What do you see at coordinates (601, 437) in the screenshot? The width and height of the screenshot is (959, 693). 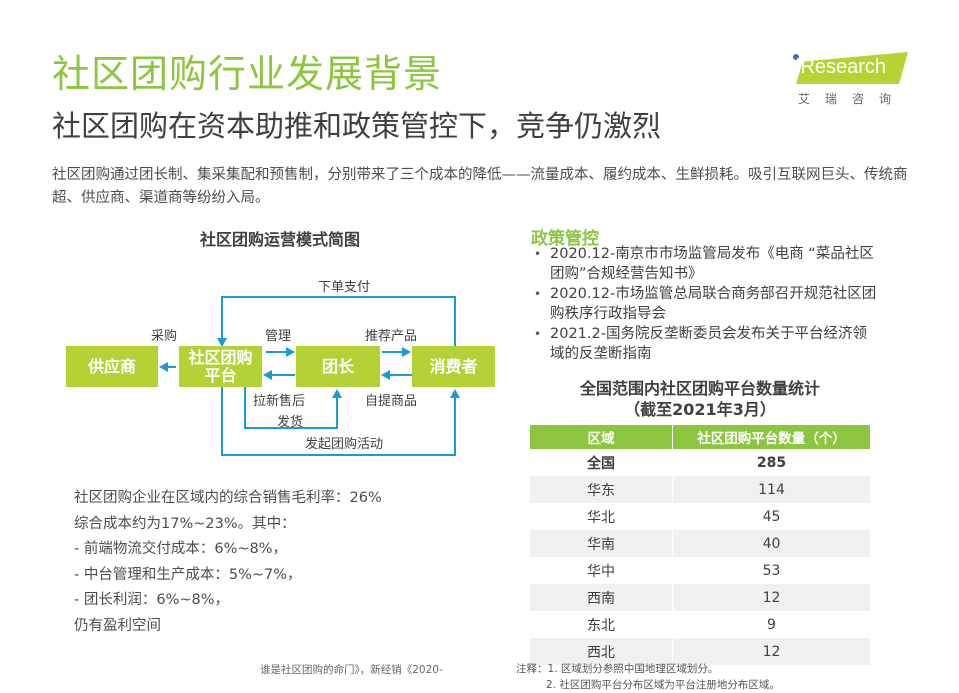 I see `column-header-region: 区域` at bounding box center [601, 437].